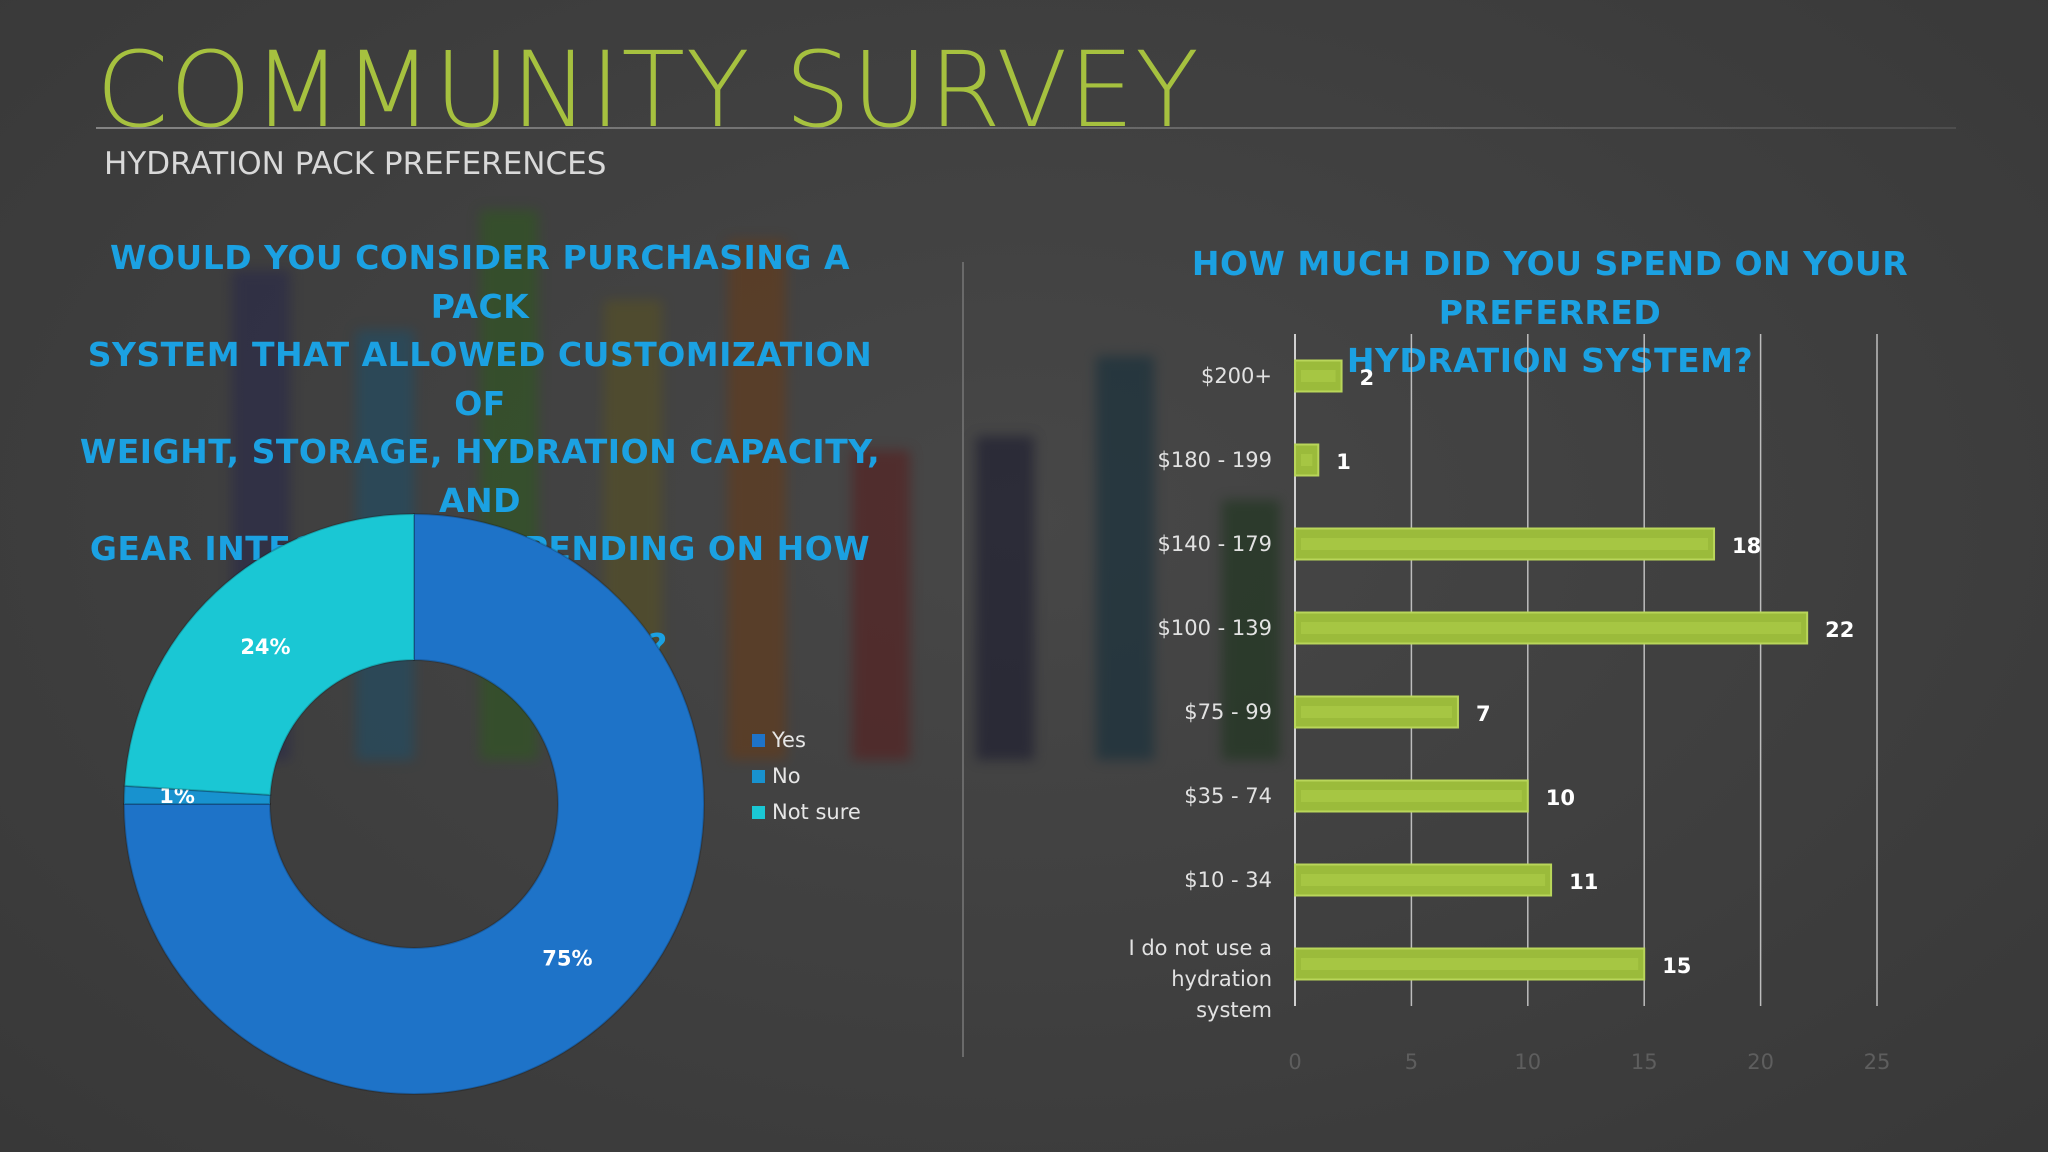 The height and width of the screenshot is (1152, 2048). Describe the element at coordinates (1411, 1062) in the screenshot. I see `bar-x-tick-label: 5` at that location.